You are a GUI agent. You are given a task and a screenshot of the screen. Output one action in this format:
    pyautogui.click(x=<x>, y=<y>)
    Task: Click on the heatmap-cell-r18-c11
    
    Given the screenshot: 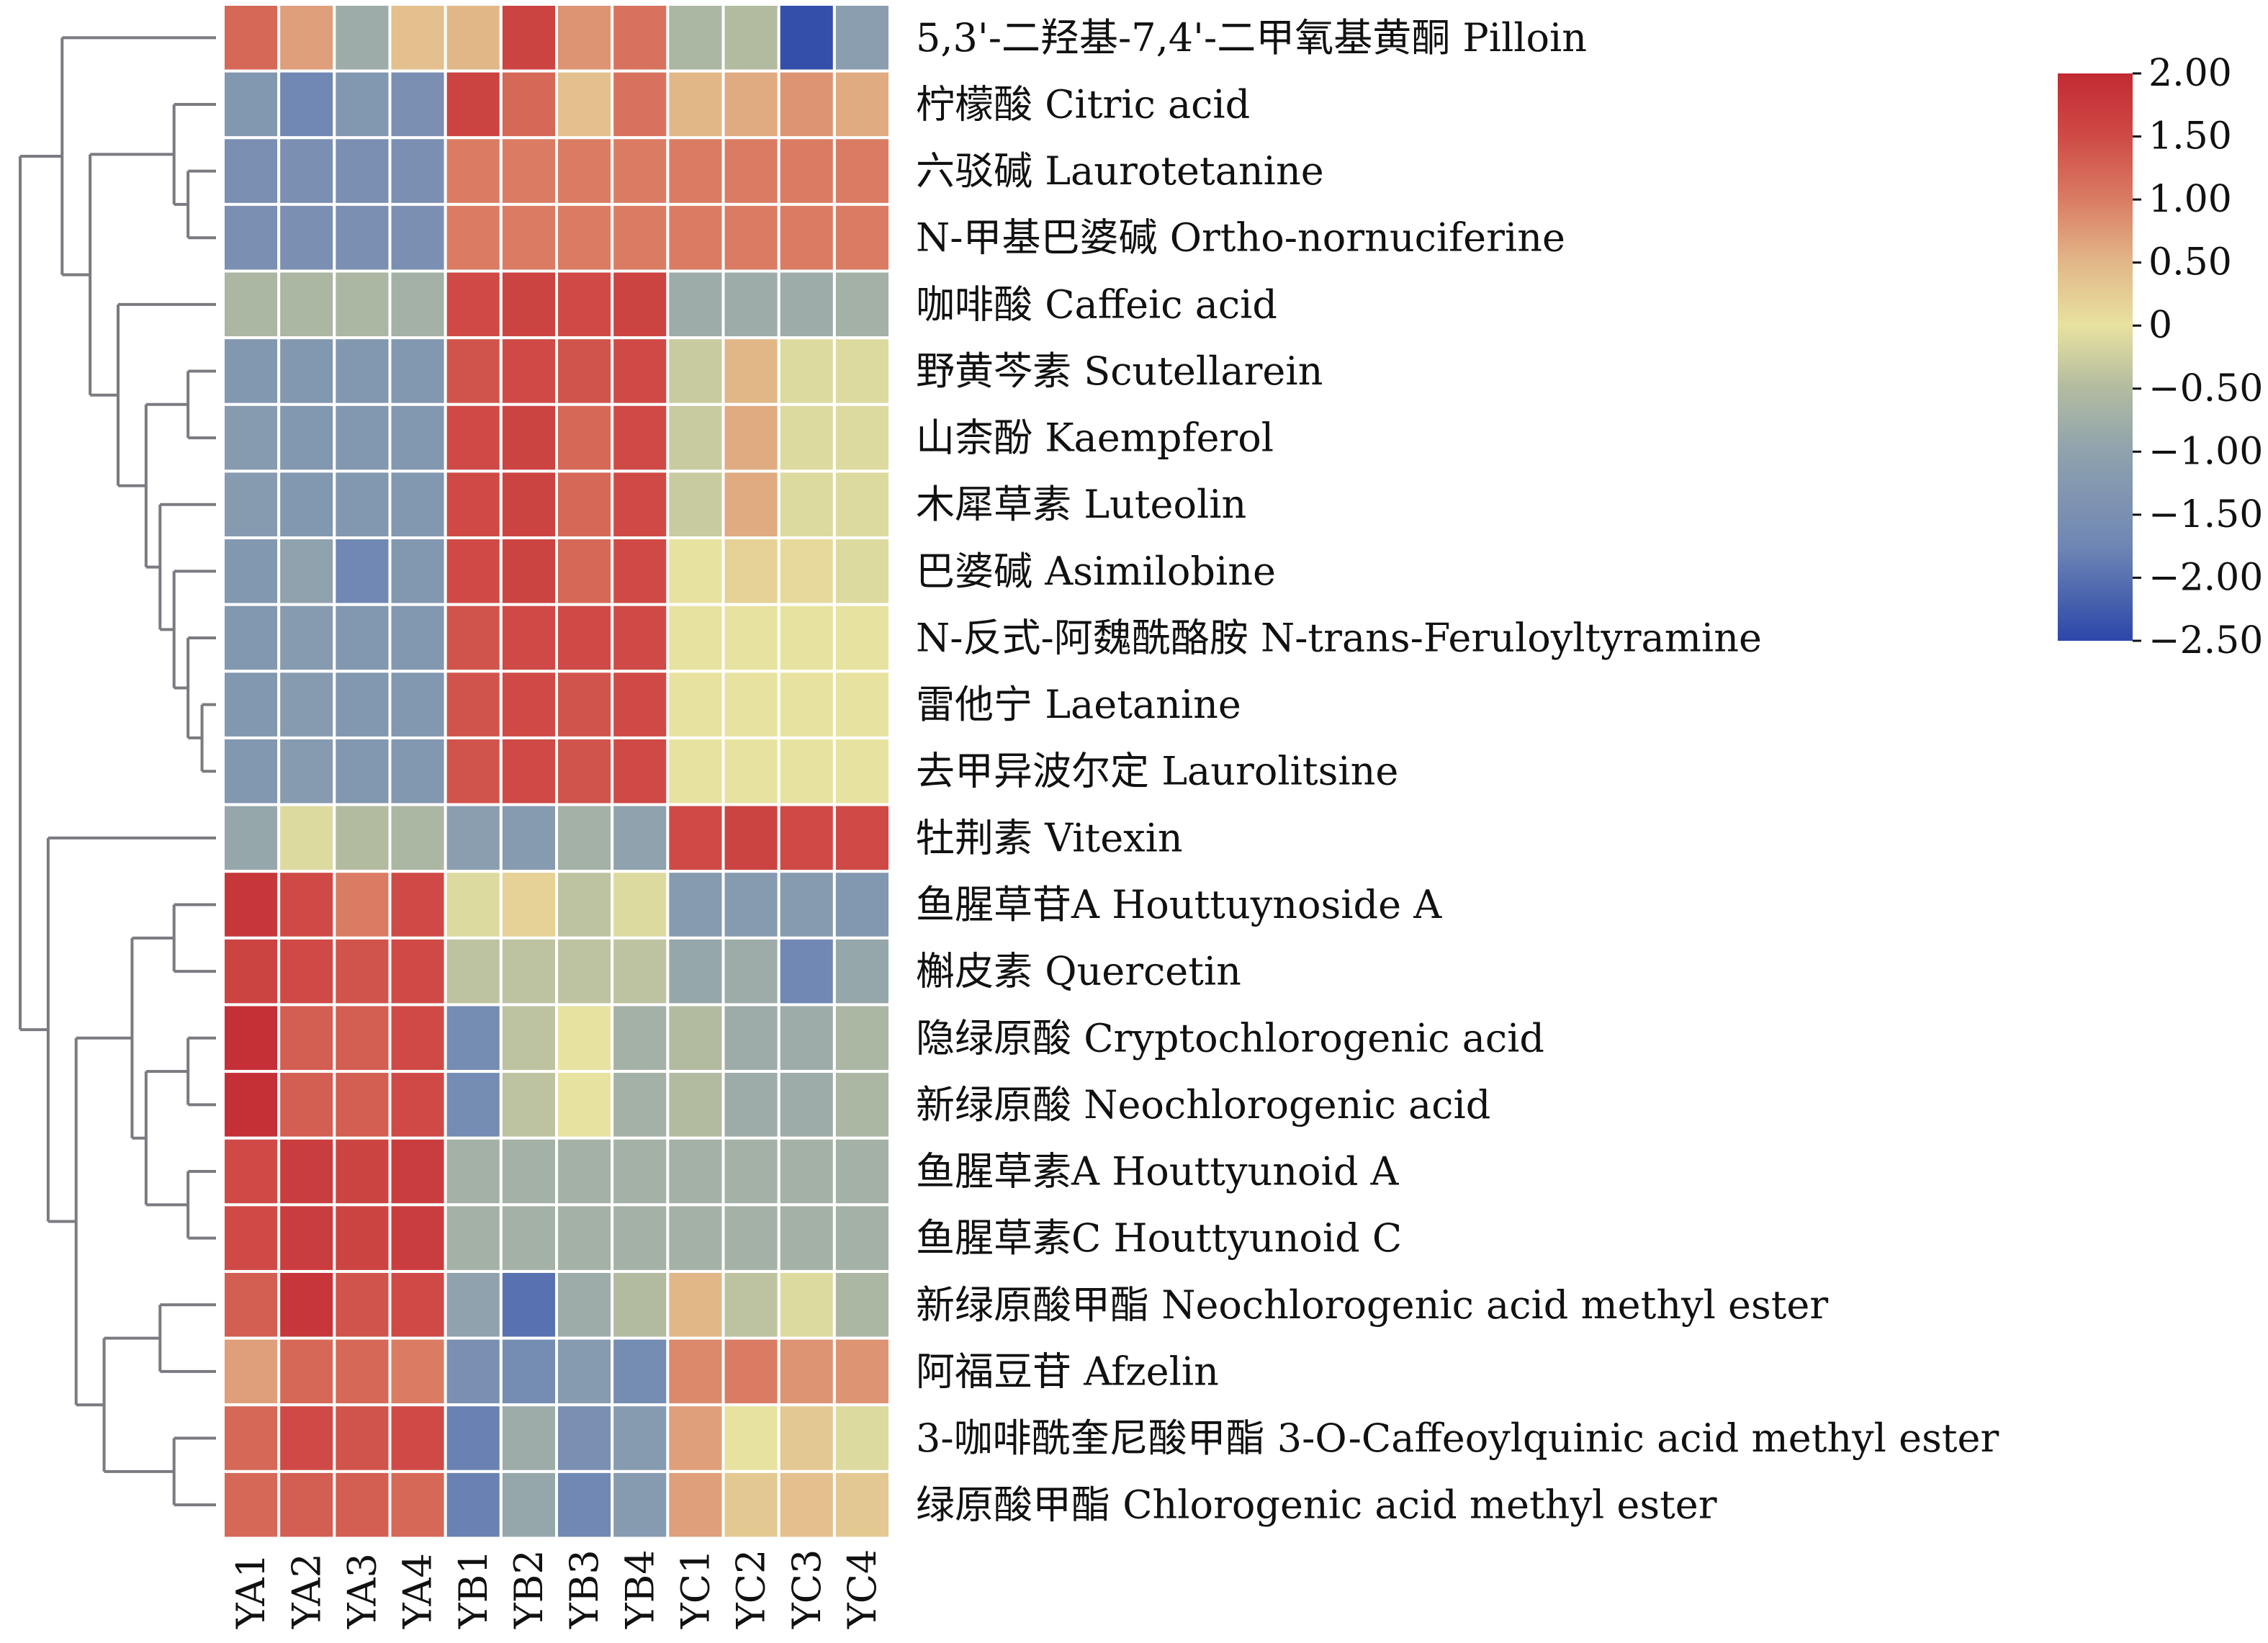 What is the action you would take?
    pyautogui.click(x=862, y=1238)
    